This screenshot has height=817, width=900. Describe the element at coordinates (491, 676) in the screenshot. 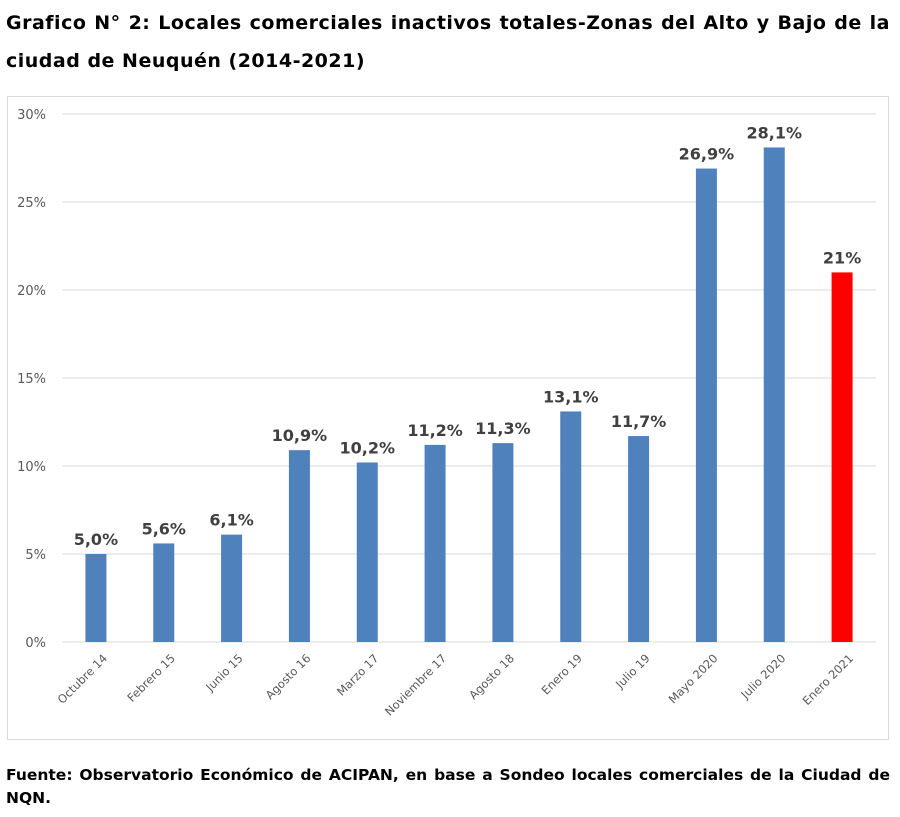

I see `x-tick-label: Agosto 18` at that location.